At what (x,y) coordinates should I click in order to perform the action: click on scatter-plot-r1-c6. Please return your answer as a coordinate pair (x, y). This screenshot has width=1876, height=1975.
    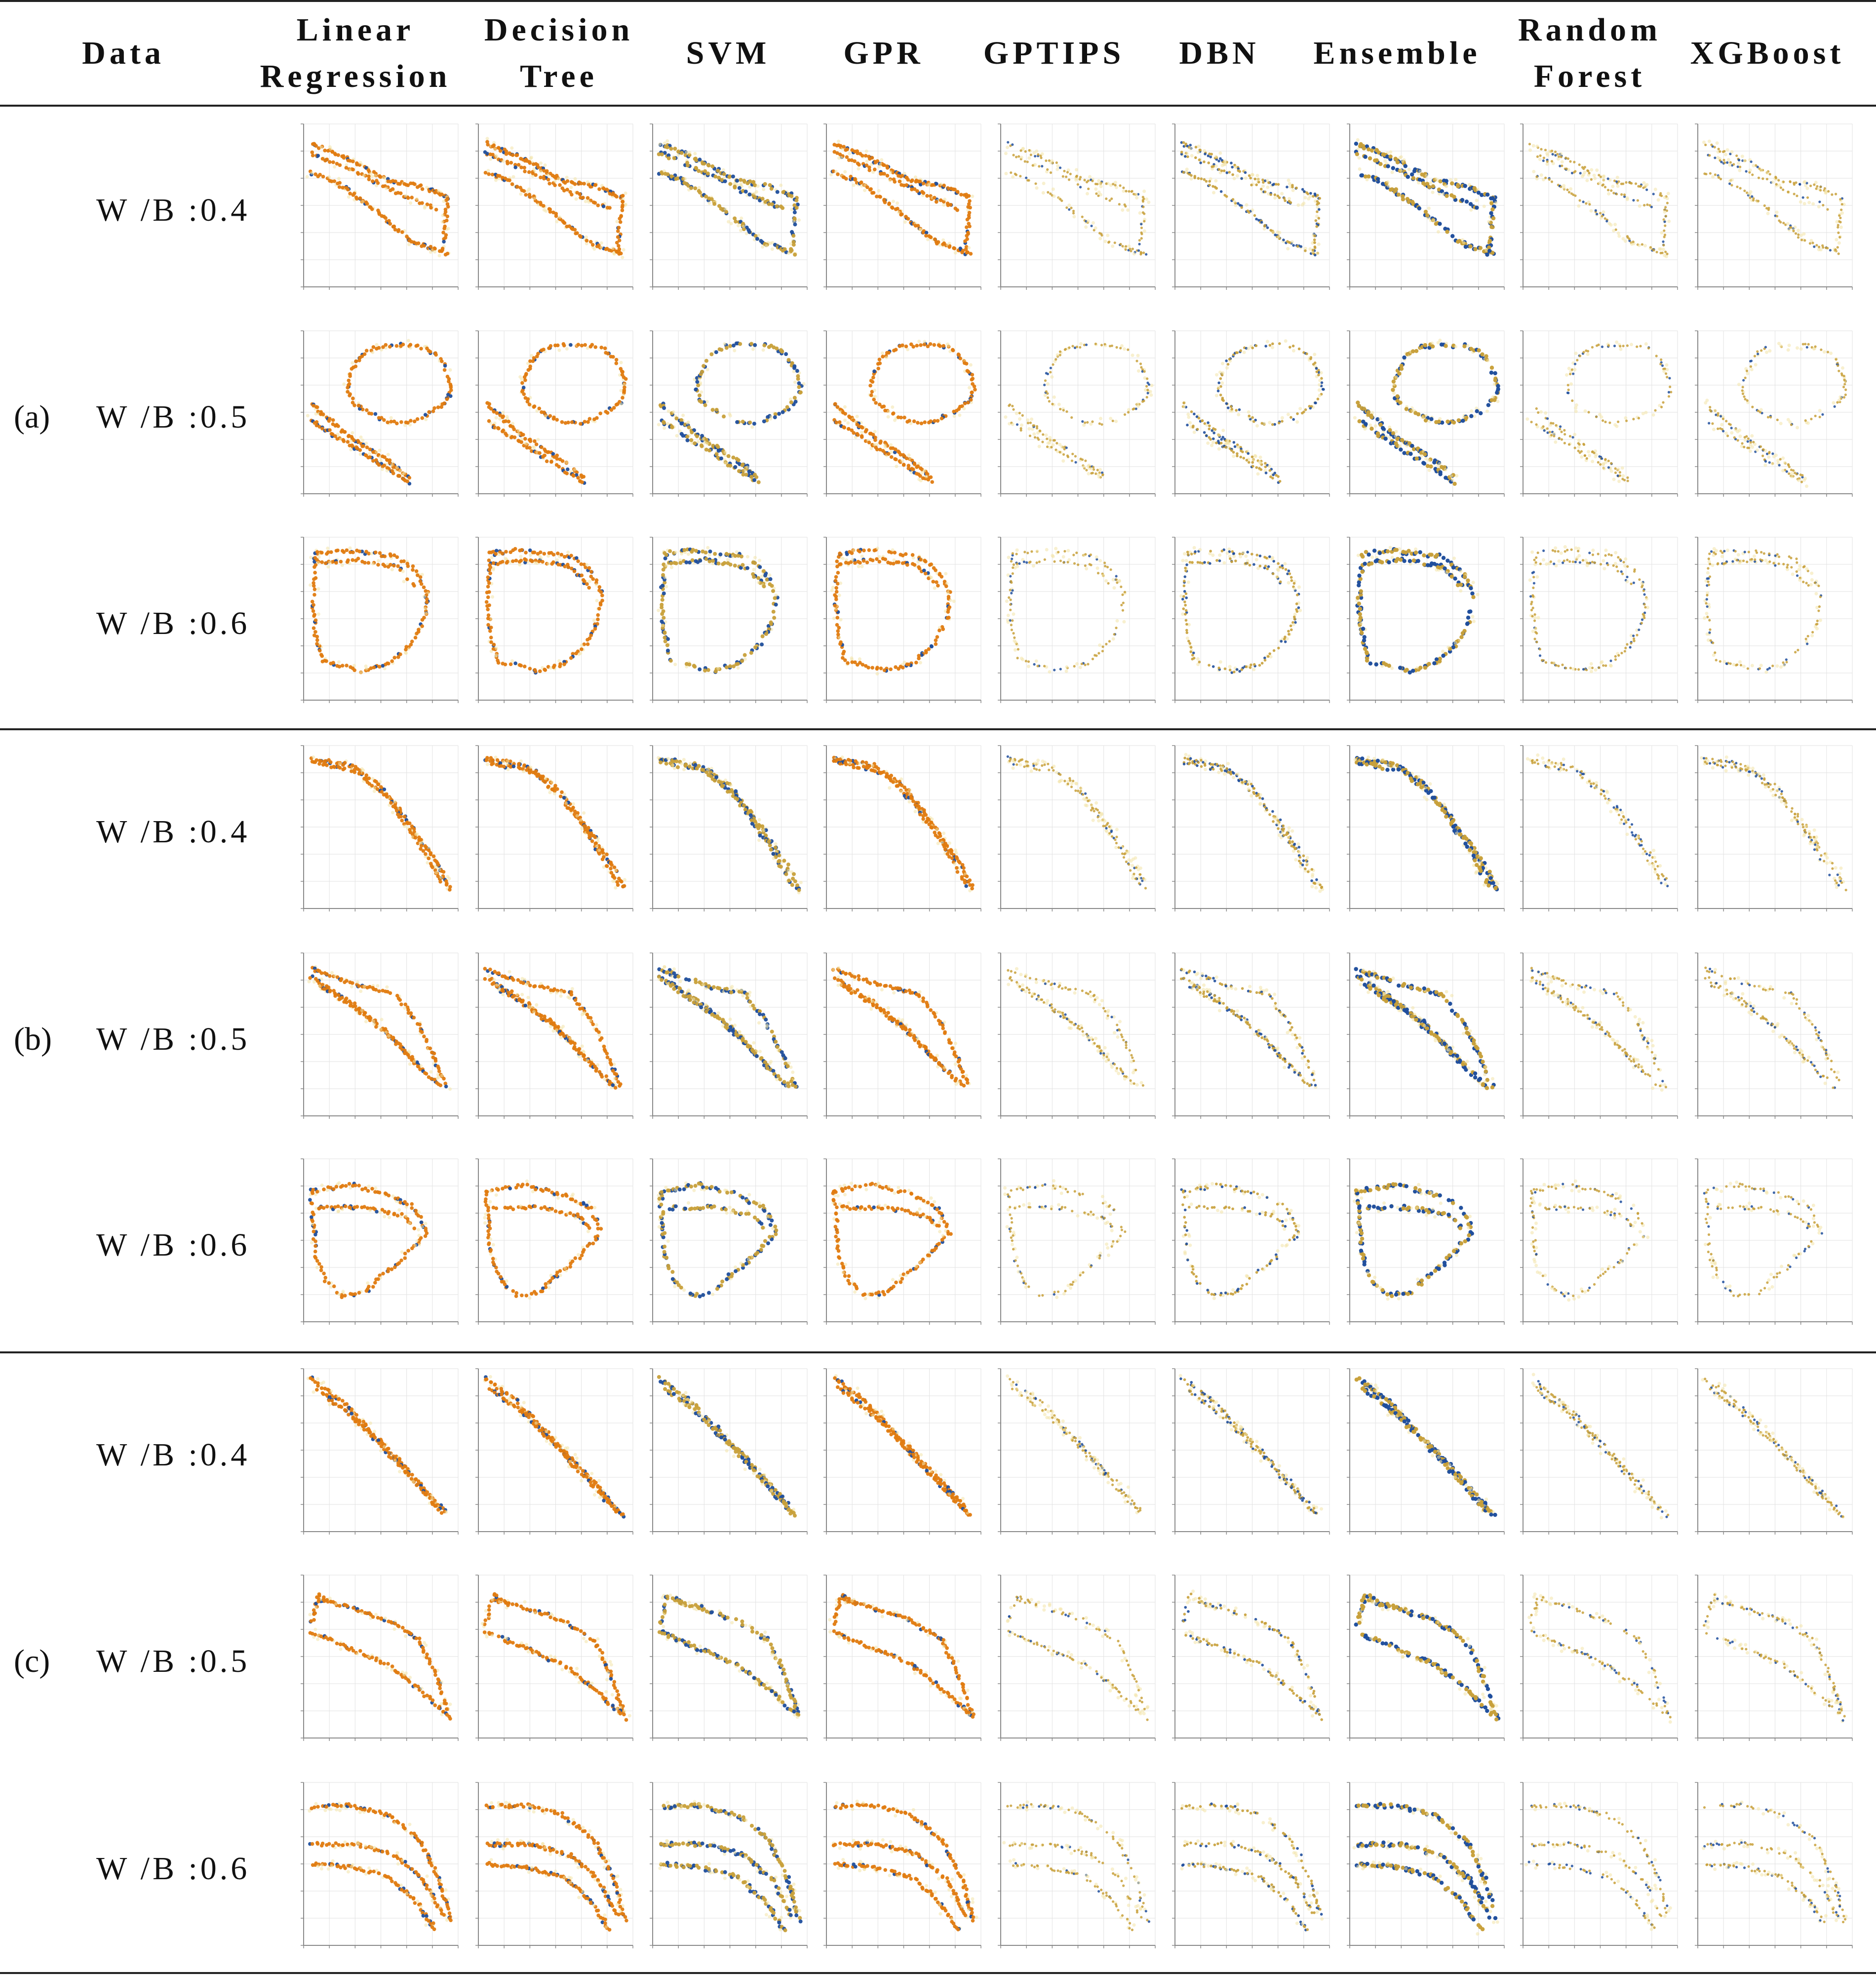
    Looking at the image, I should click on (1426, 414).